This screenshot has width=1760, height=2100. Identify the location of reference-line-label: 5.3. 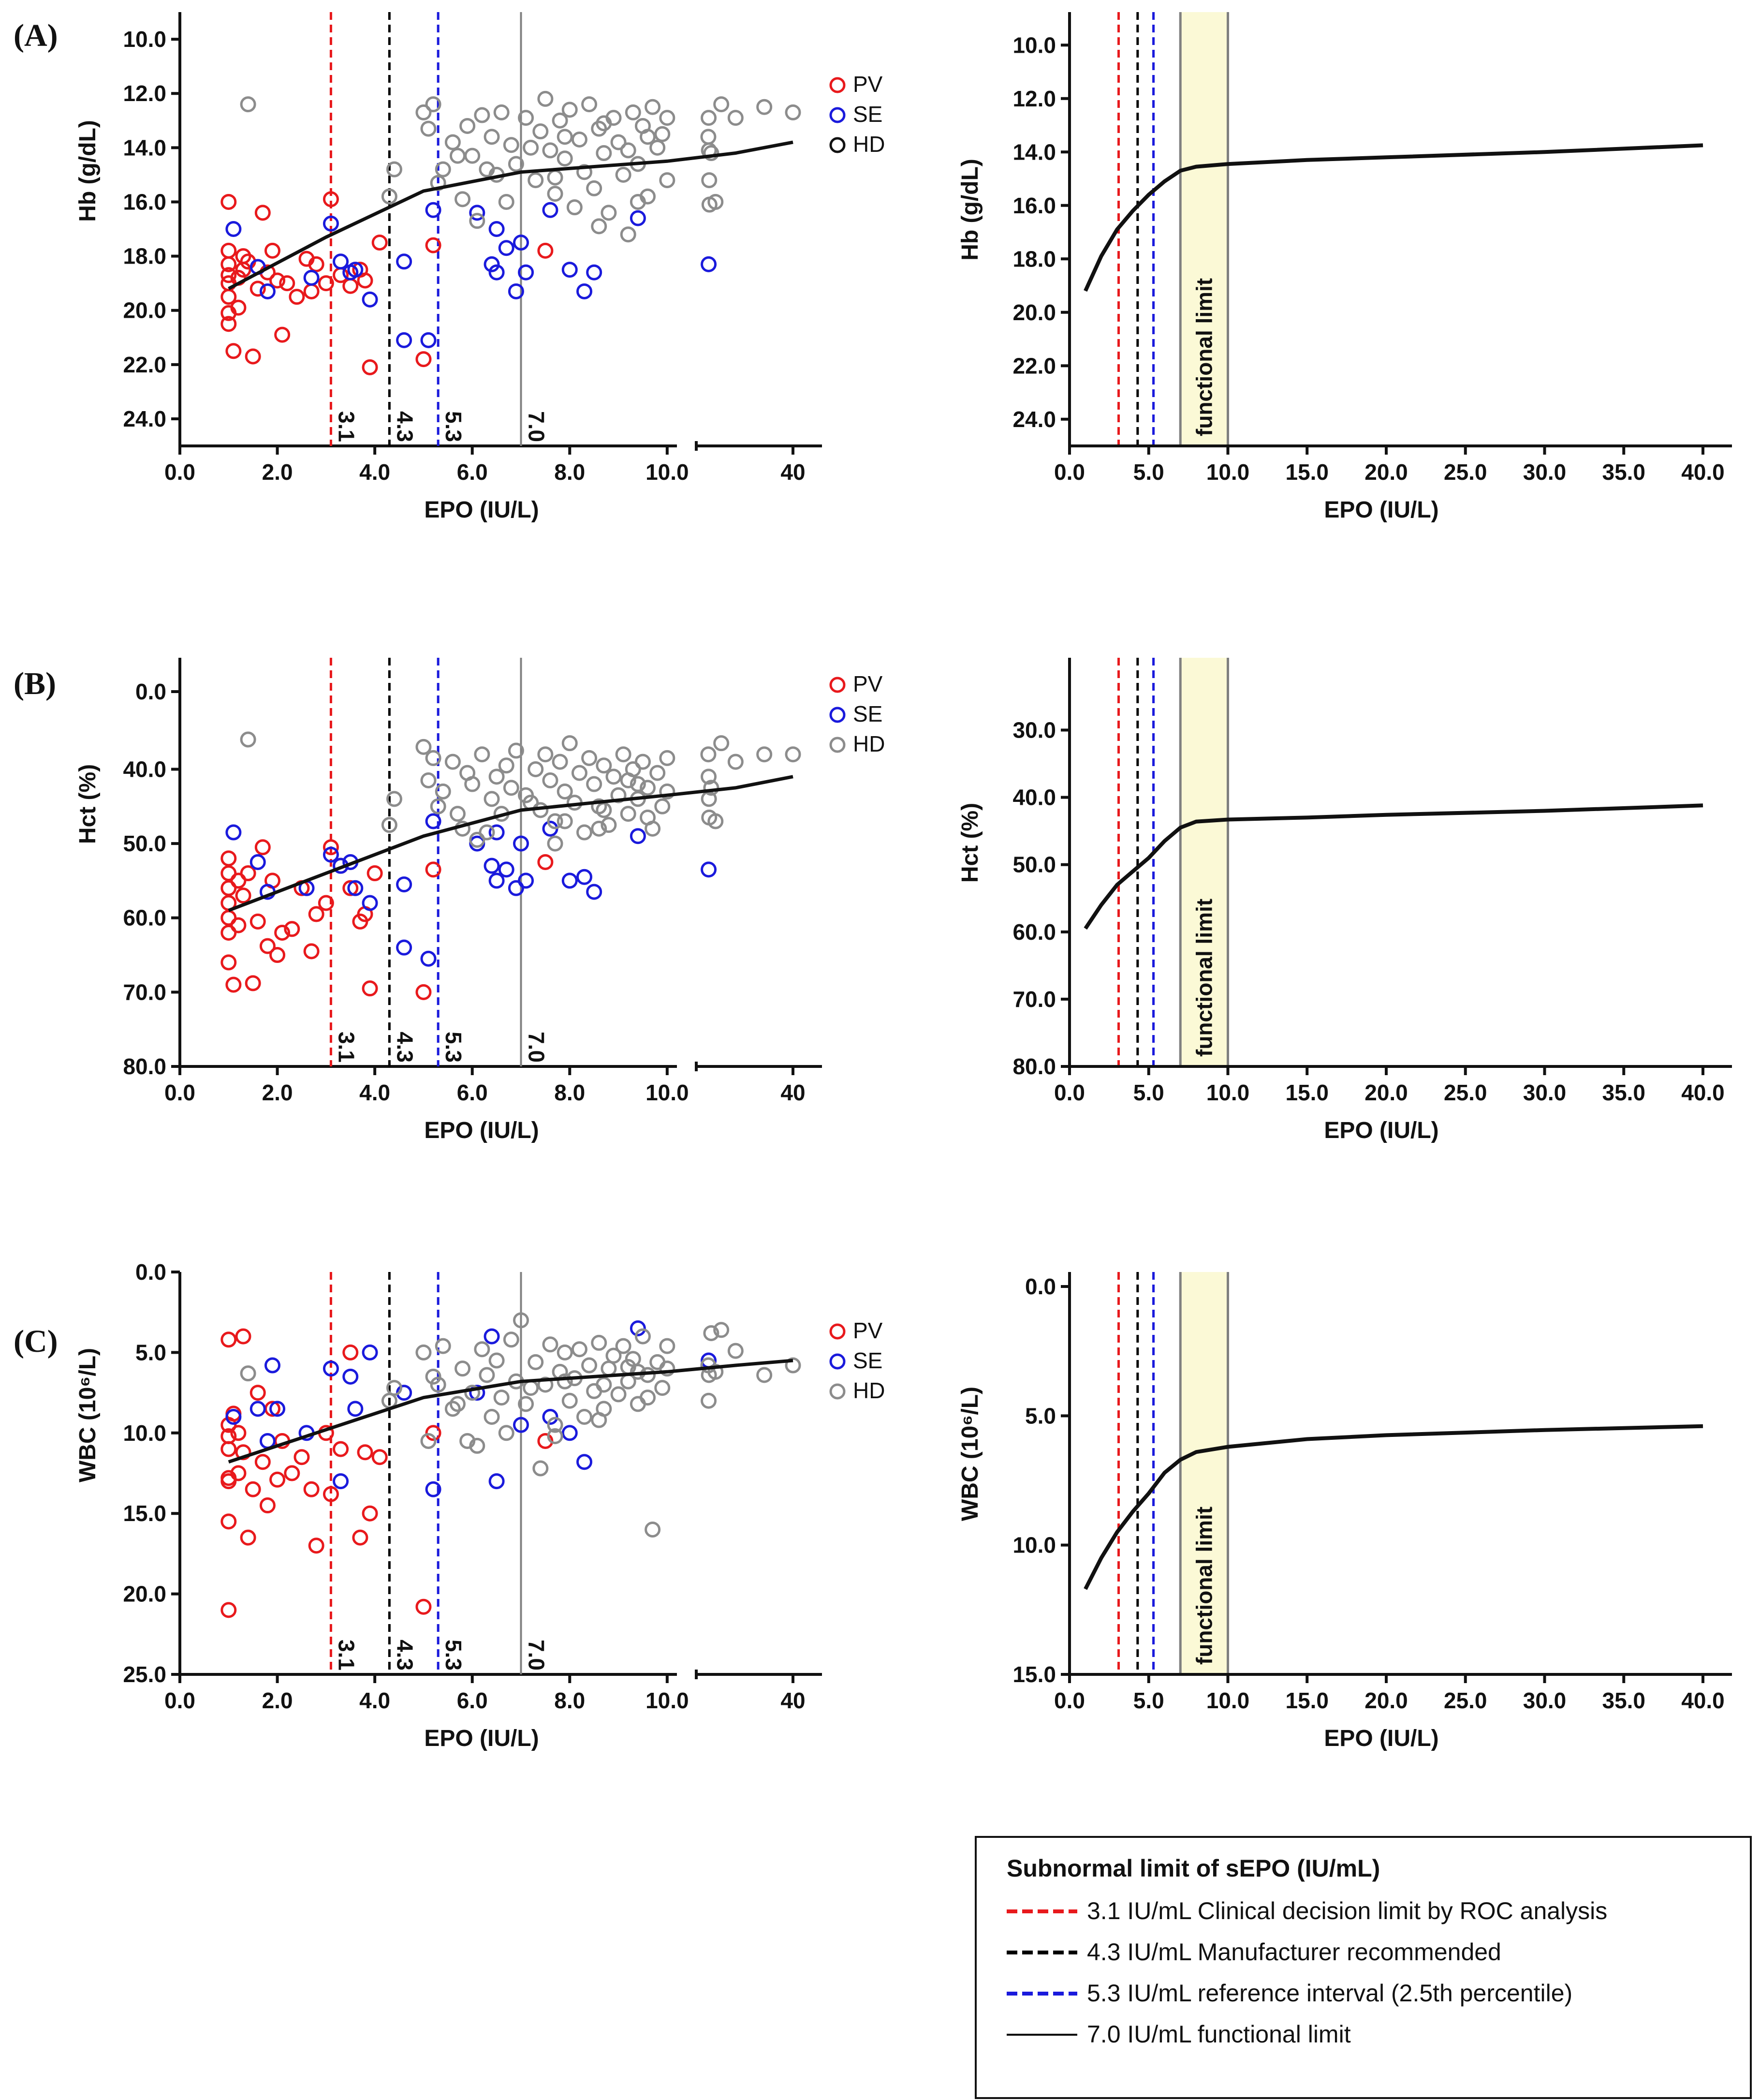
(454, 426).